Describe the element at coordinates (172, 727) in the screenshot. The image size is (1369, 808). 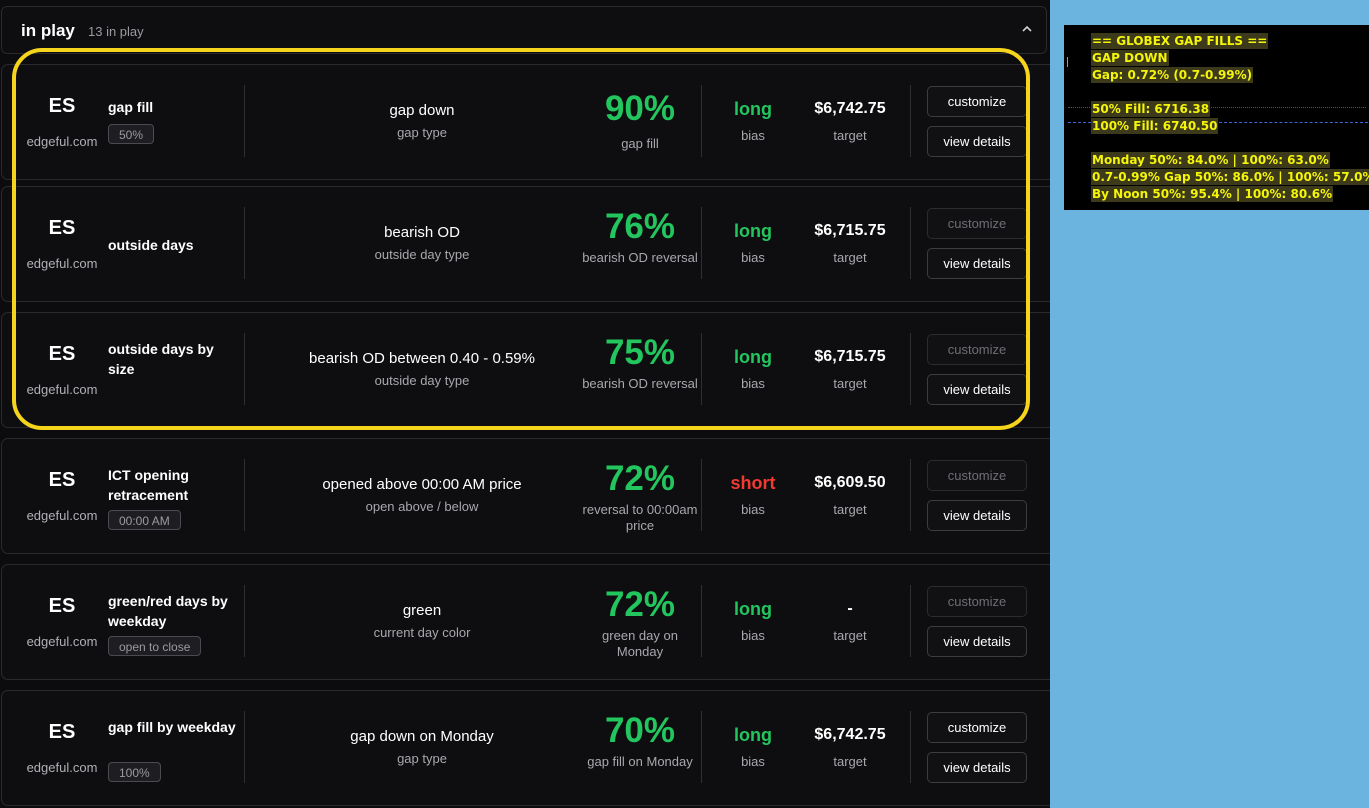
I see `edge-name: gap fill by weekday` at that location.